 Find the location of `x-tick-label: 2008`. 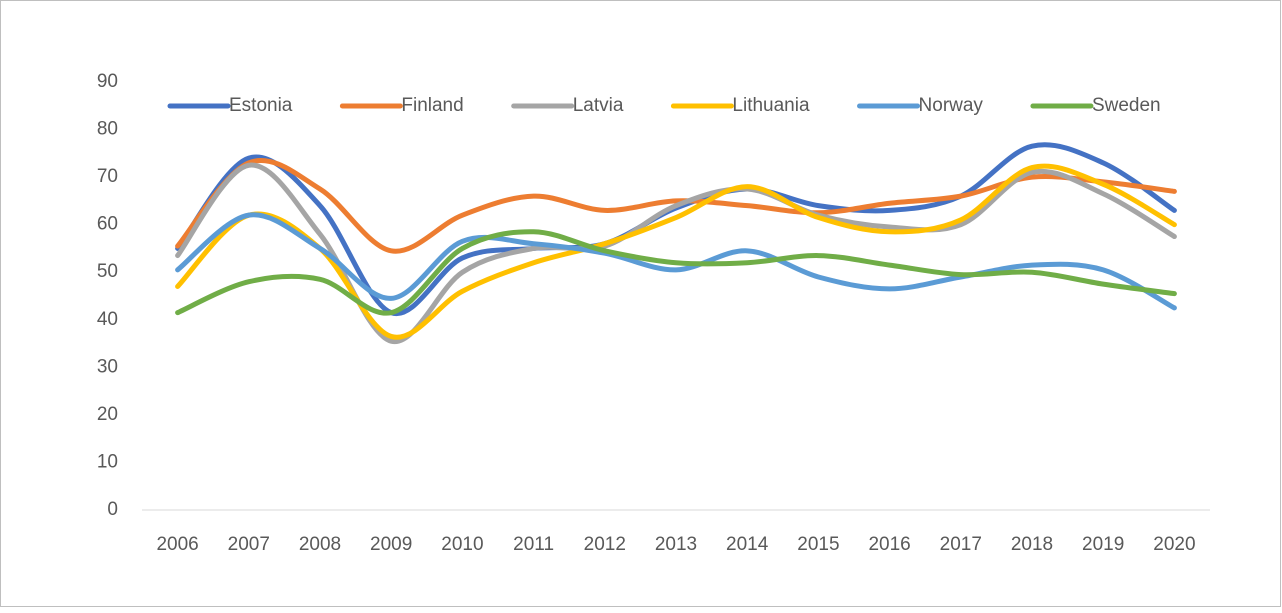

x-tick-label: 2008 is located at coordinates (320, 544).